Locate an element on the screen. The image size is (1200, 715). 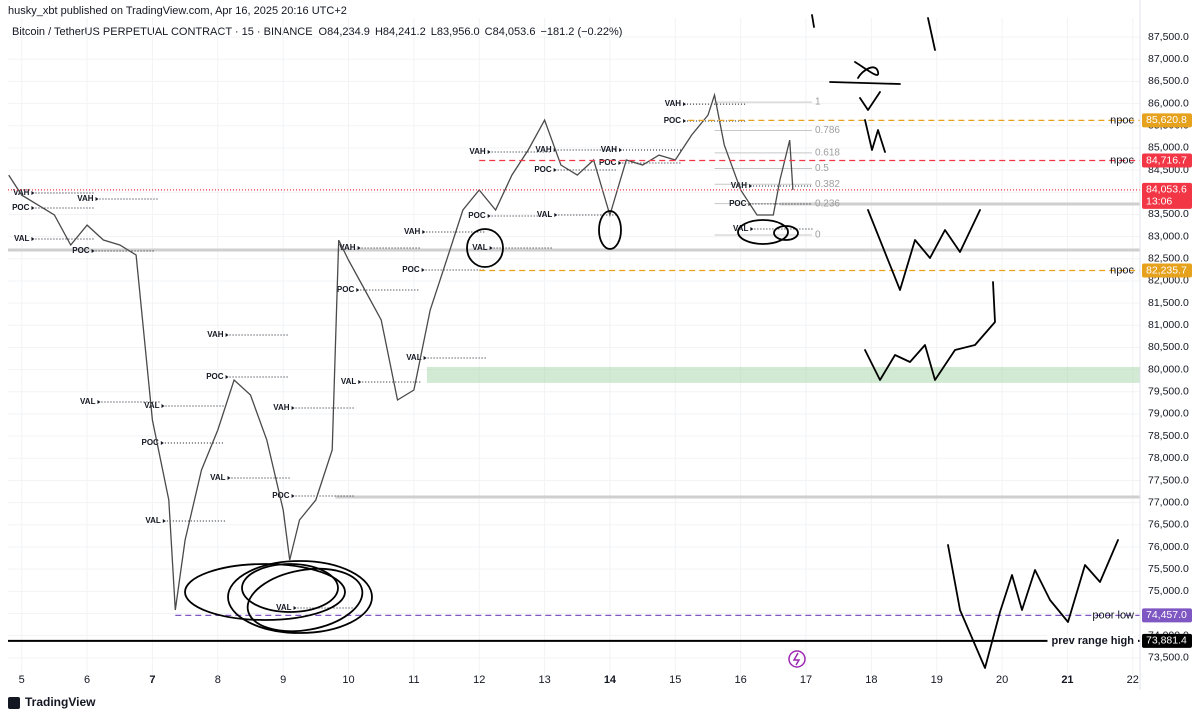
x-tick-label: 8 is located at coordinates (218, 680).